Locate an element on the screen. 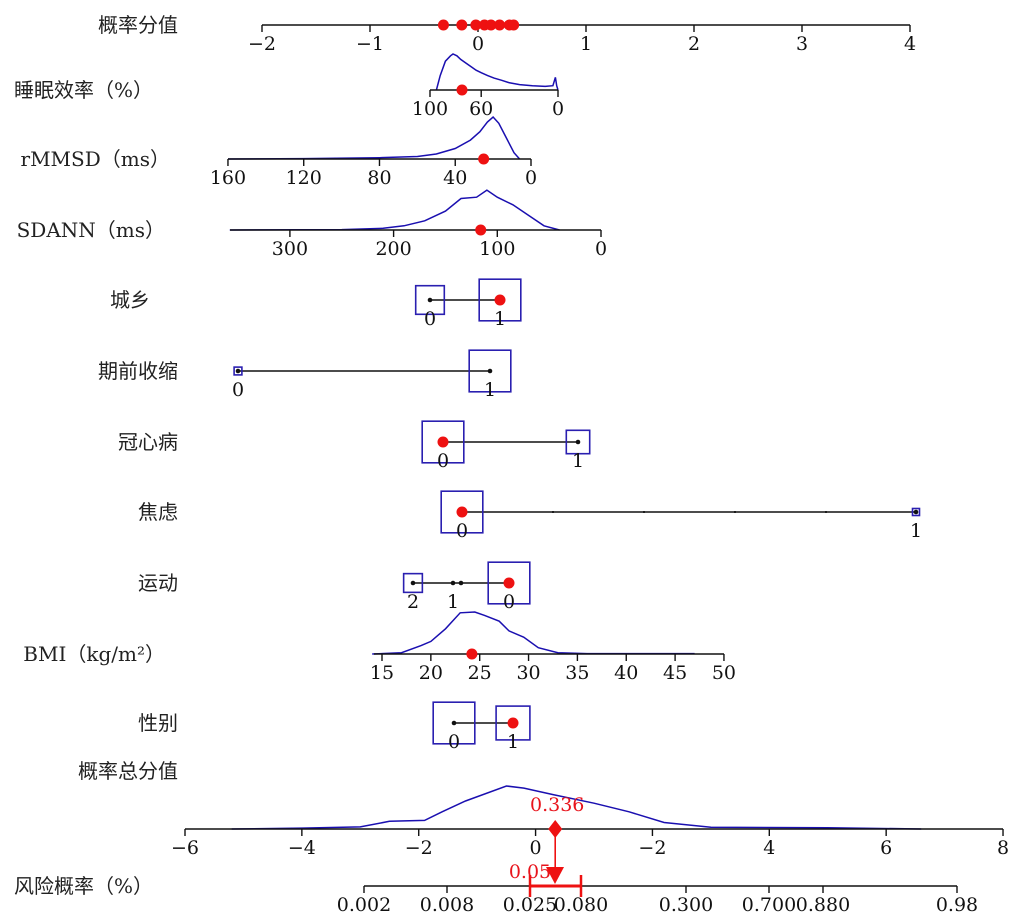 This screenshot has width=1021, height=922. row-label-sex: 性别 is located at coordinates (158, 723).